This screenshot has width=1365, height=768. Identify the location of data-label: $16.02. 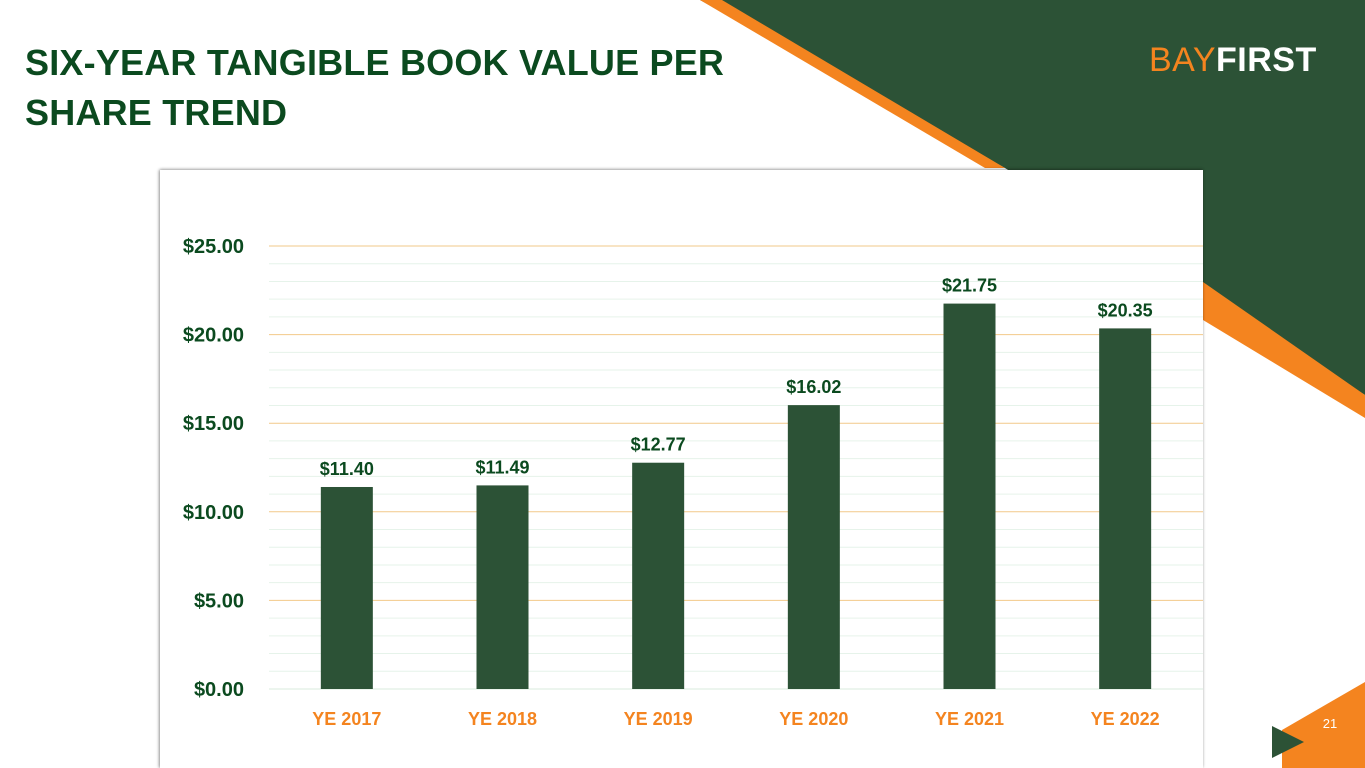
(813, 387).